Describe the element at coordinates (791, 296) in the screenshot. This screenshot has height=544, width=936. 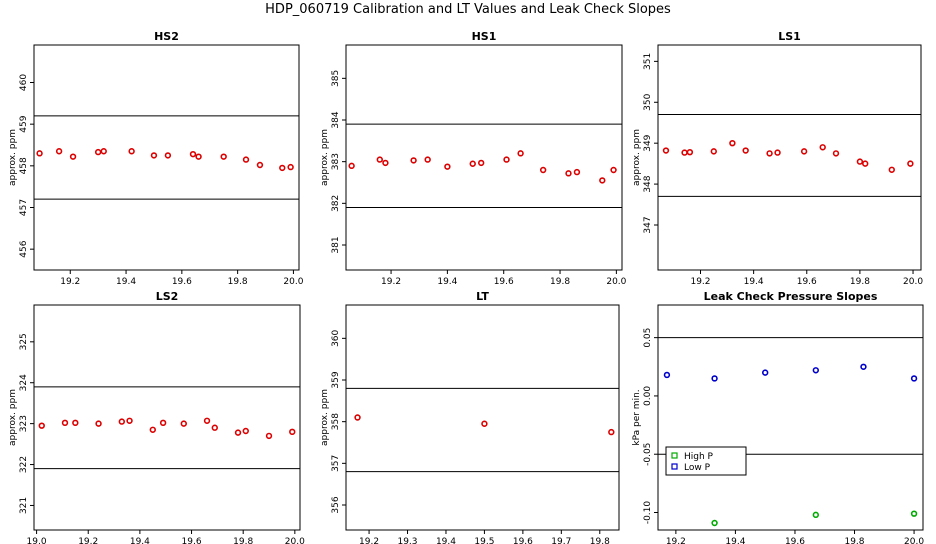
I see `chart-title: Leak Check Pressure Slopes` at that location.